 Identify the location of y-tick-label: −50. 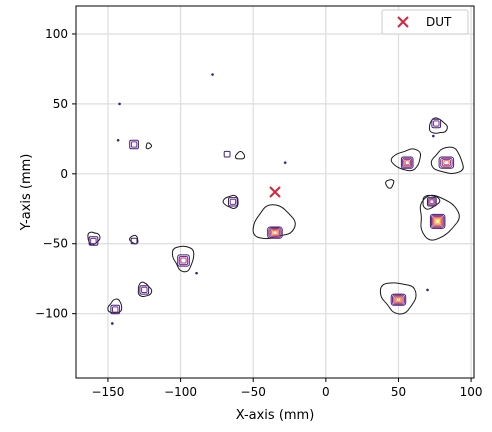
(55, 244).